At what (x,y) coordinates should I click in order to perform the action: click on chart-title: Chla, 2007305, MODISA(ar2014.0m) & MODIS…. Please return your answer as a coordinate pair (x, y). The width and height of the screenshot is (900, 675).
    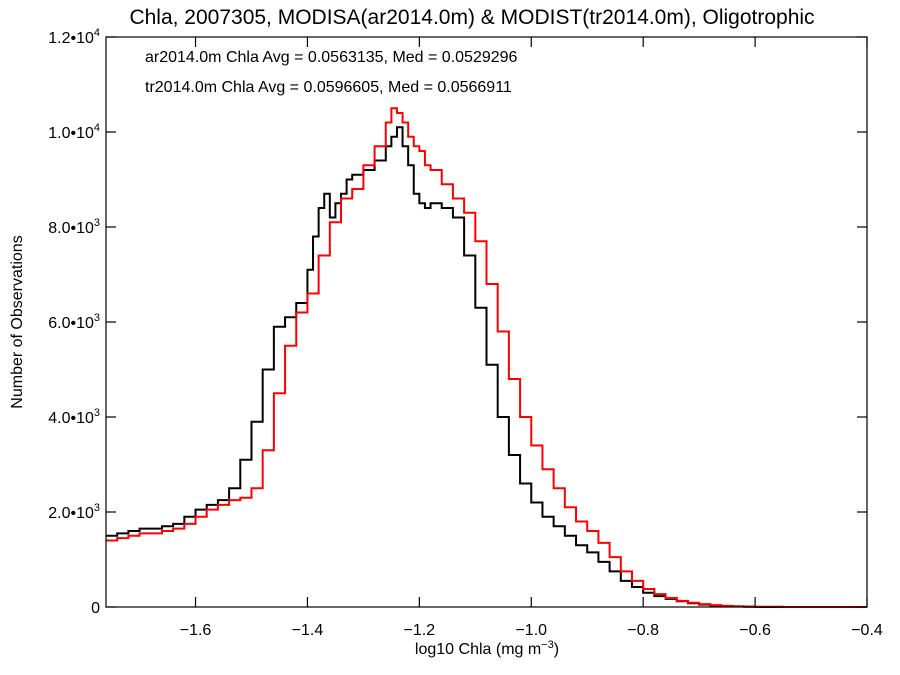
    Looking at the image, I should click on (471, 17).